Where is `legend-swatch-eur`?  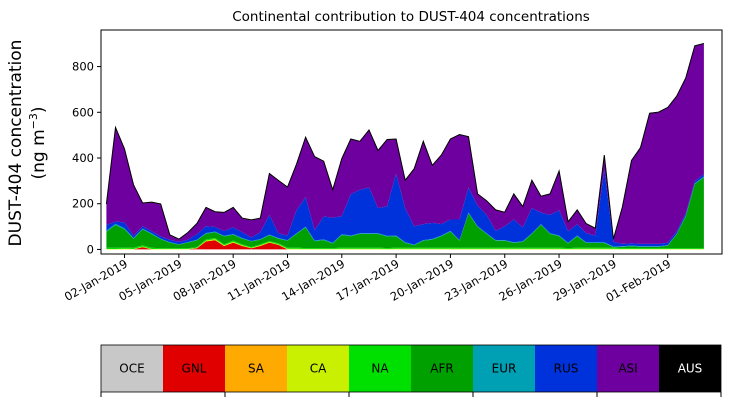 legend-swatch-eur is located at coordinates (504, 368).